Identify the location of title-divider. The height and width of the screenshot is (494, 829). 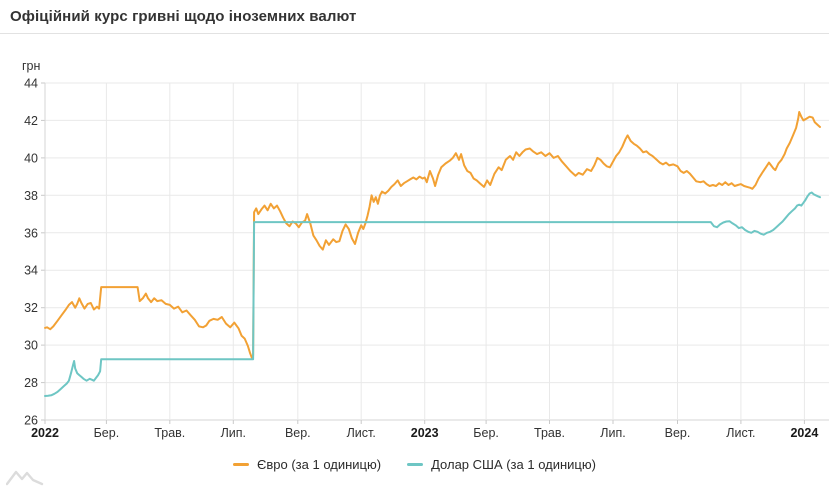
(414, 33).